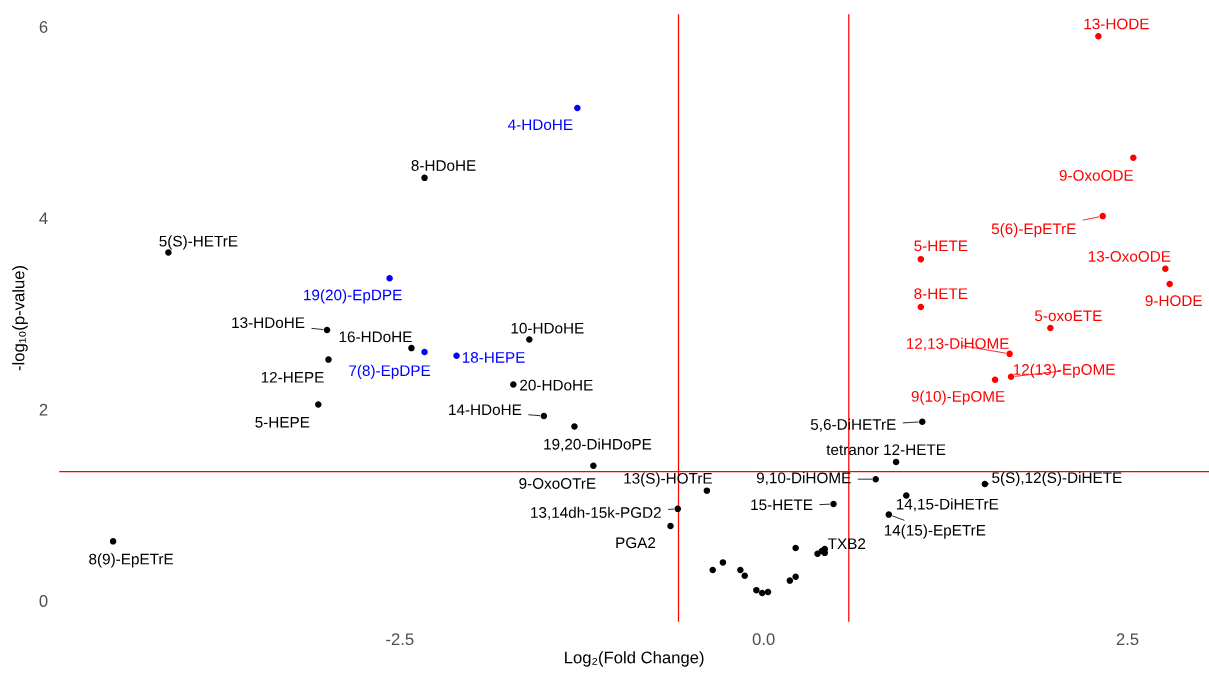 Image resolution: width=1209 pixels, height=678 pixels. What do you see at coordinates (782, 505) in the screenshot?
I see `annotation: 15-HETE` at bounding box center [782, 505].